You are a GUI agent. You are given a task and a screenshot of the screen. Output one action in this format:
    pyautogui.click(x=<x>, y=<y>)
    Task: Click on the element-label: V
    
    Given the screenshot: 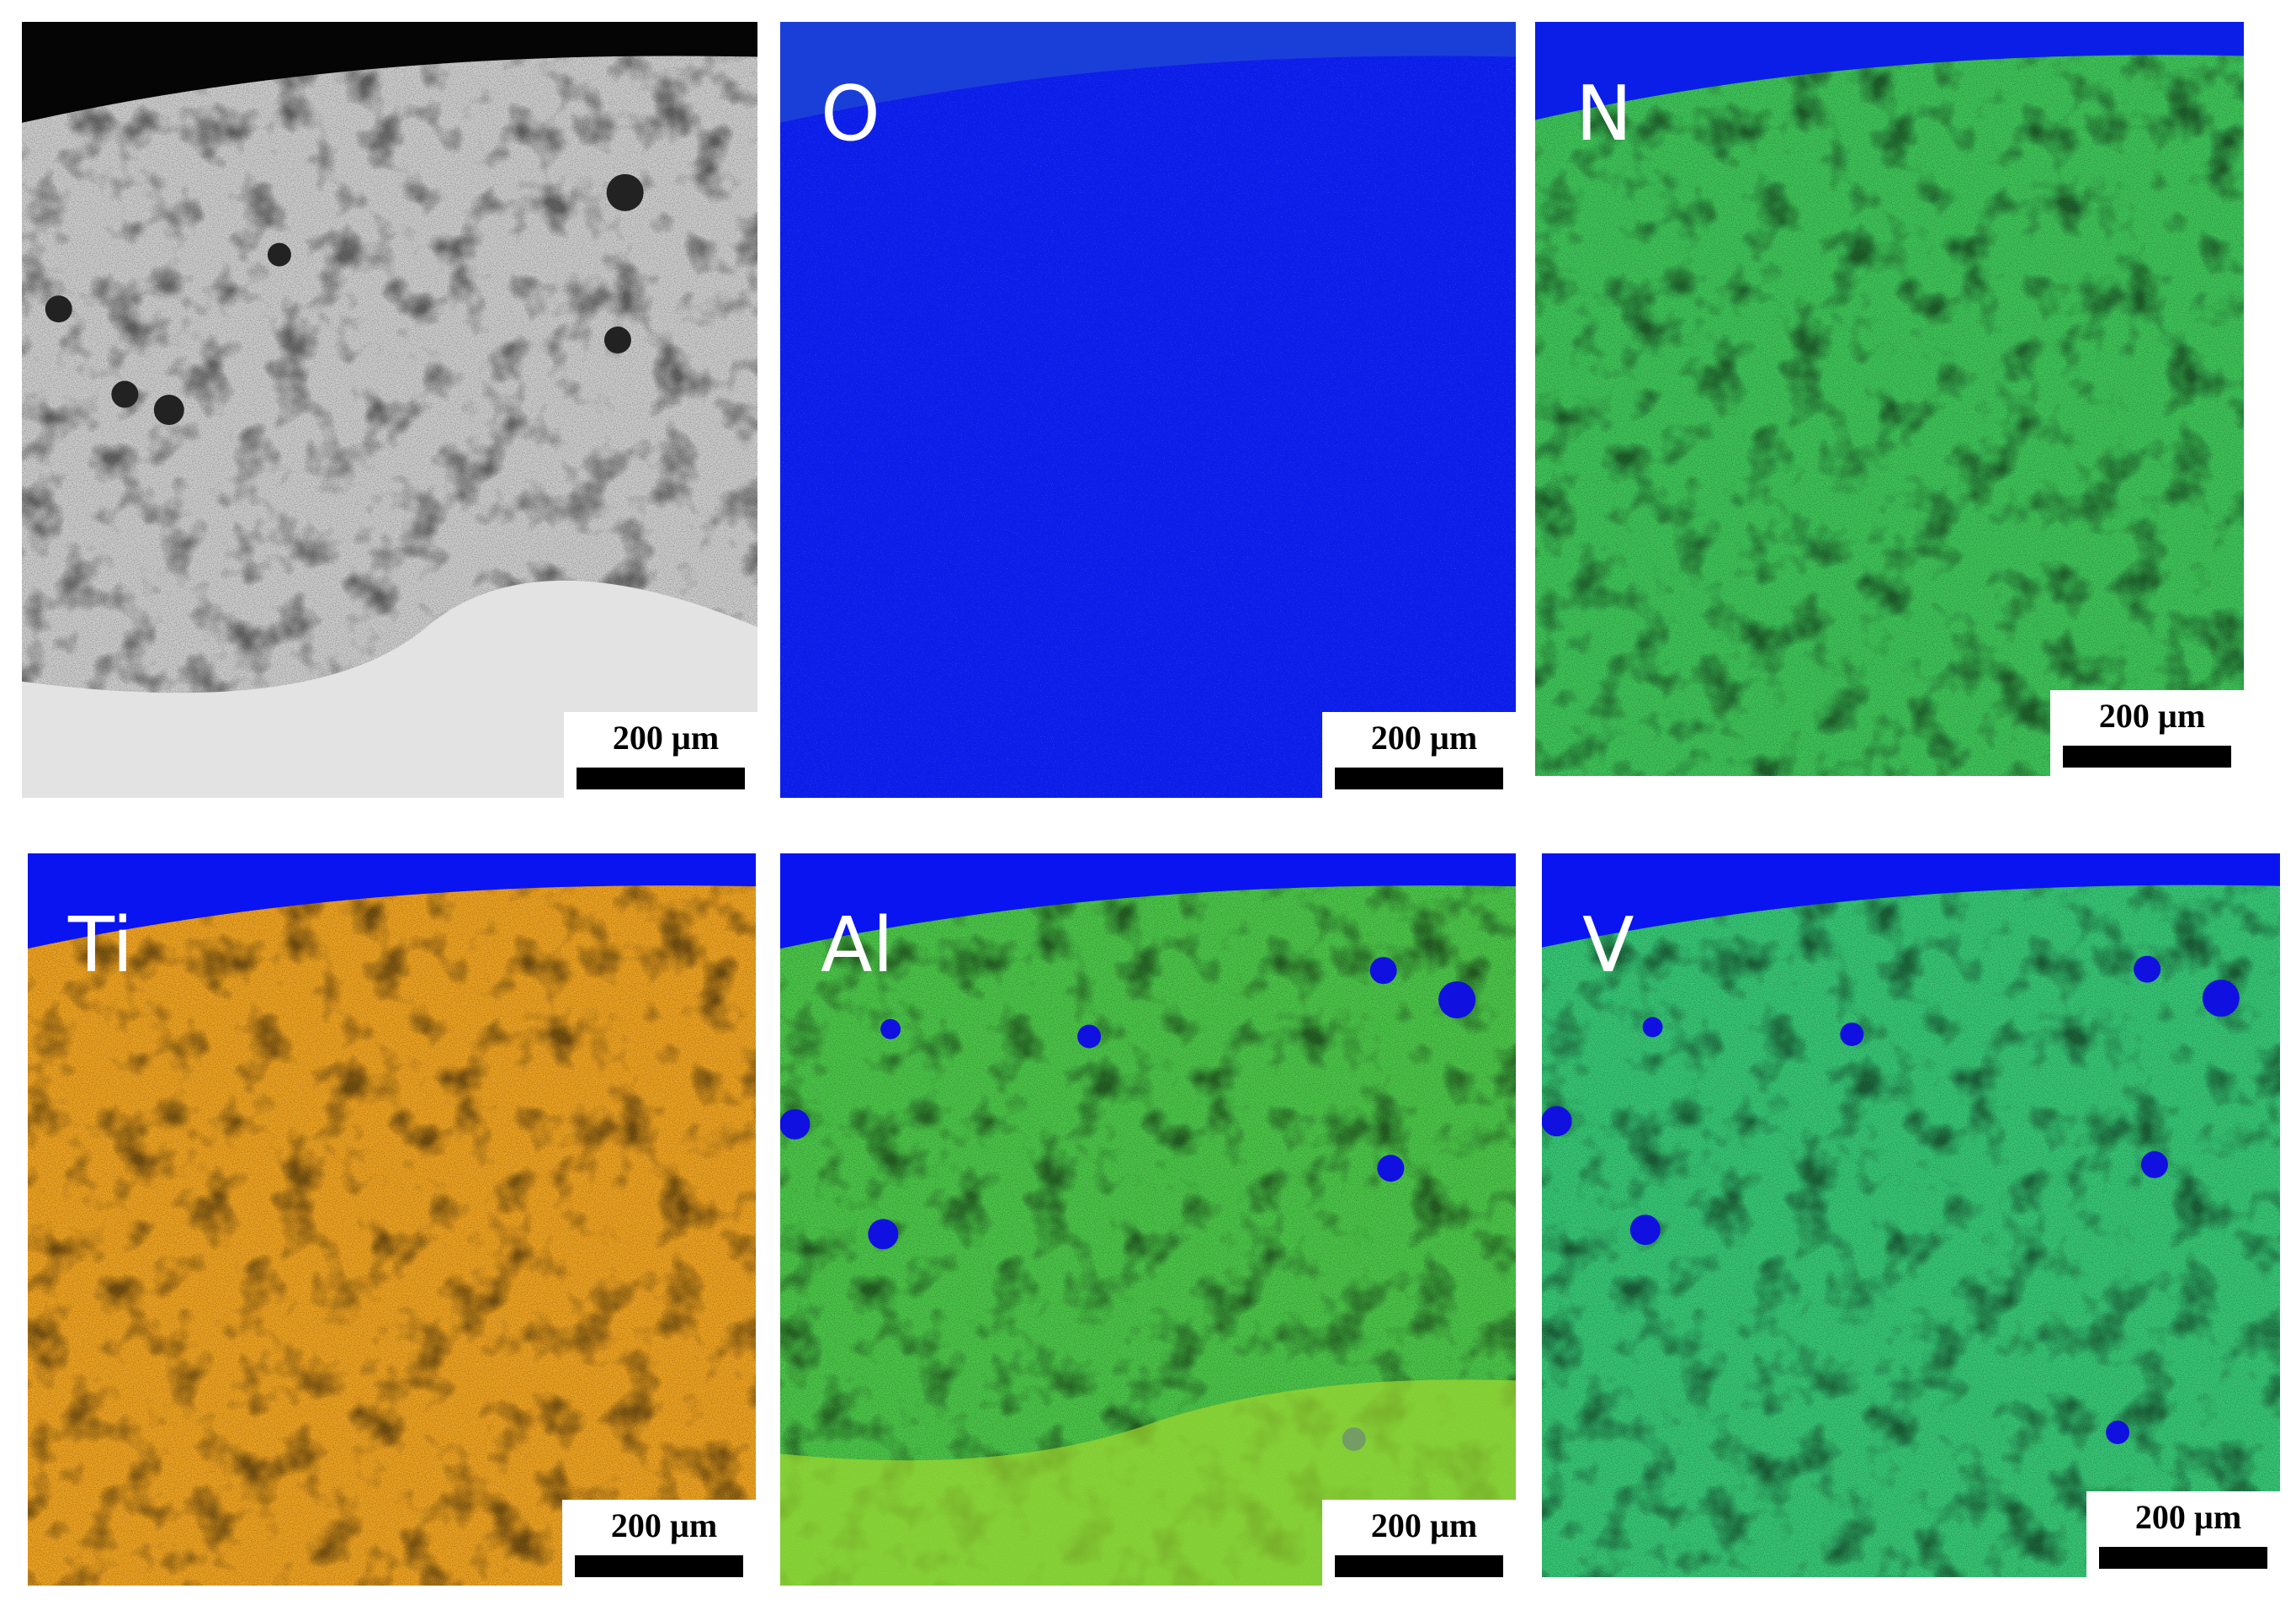 What is the action you would take?
    pyautogui.click(x=1608, y=945)
    